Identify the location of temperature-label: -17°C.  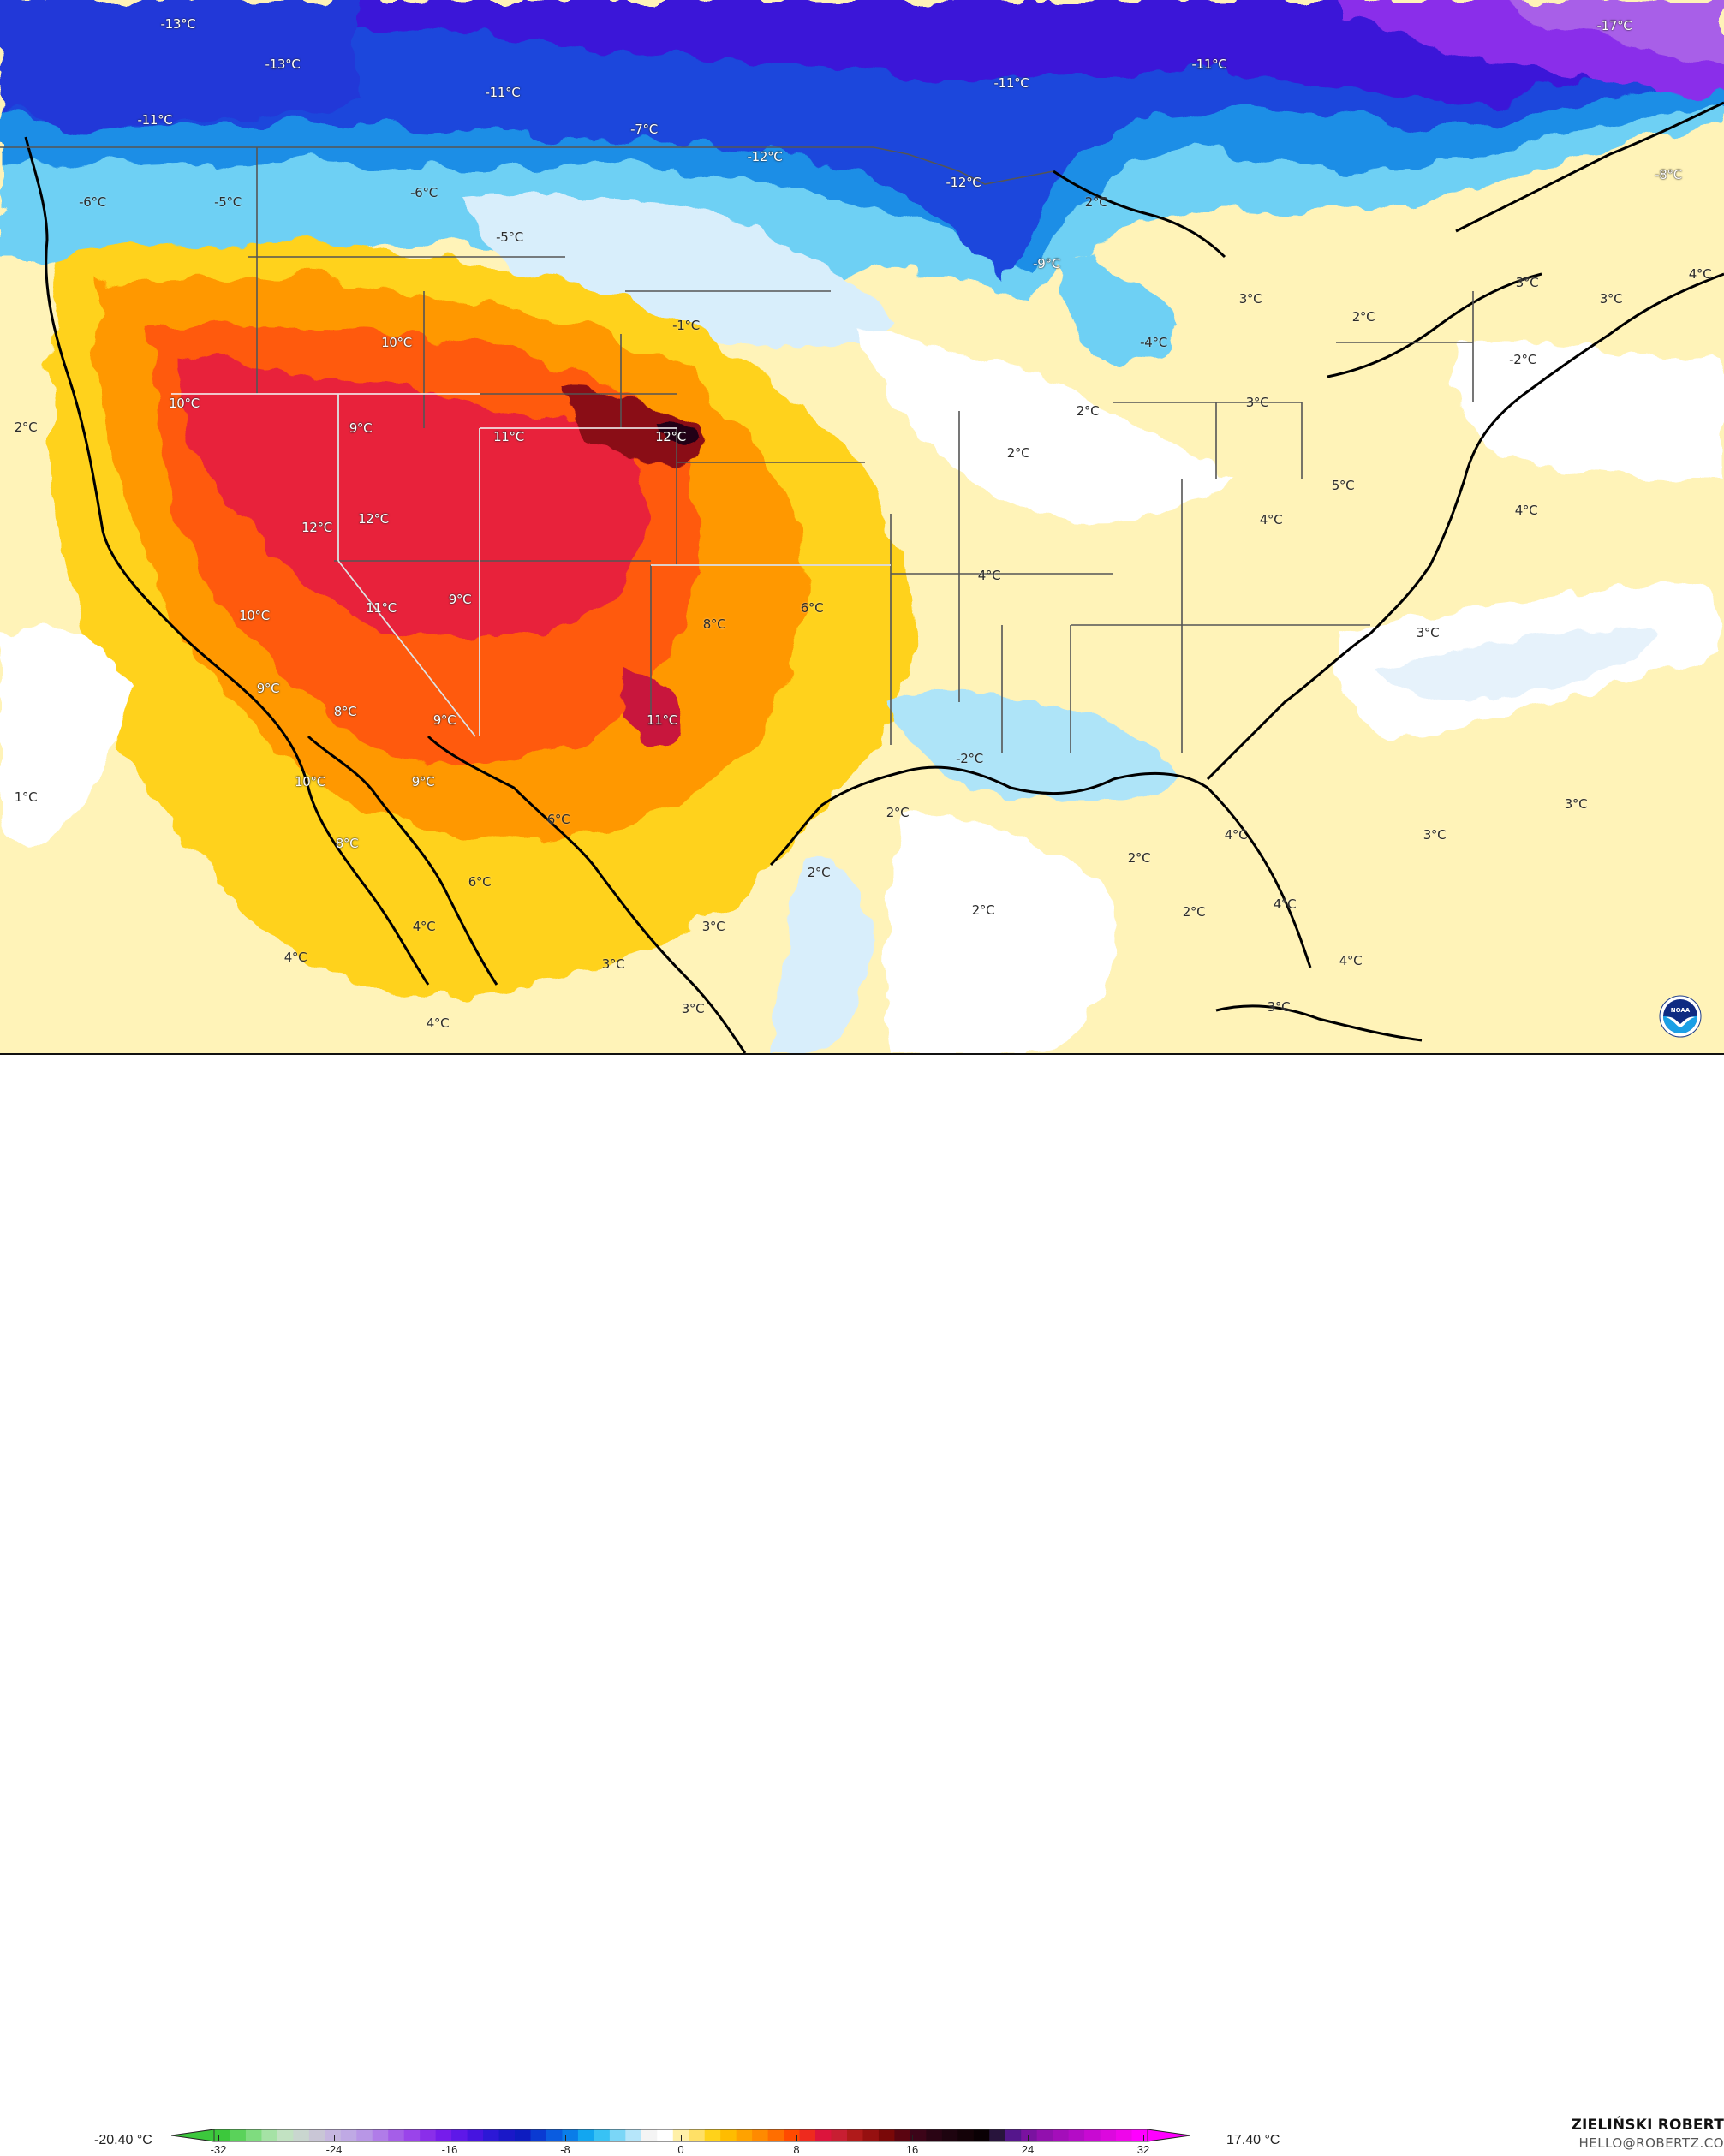
(1614, 25).